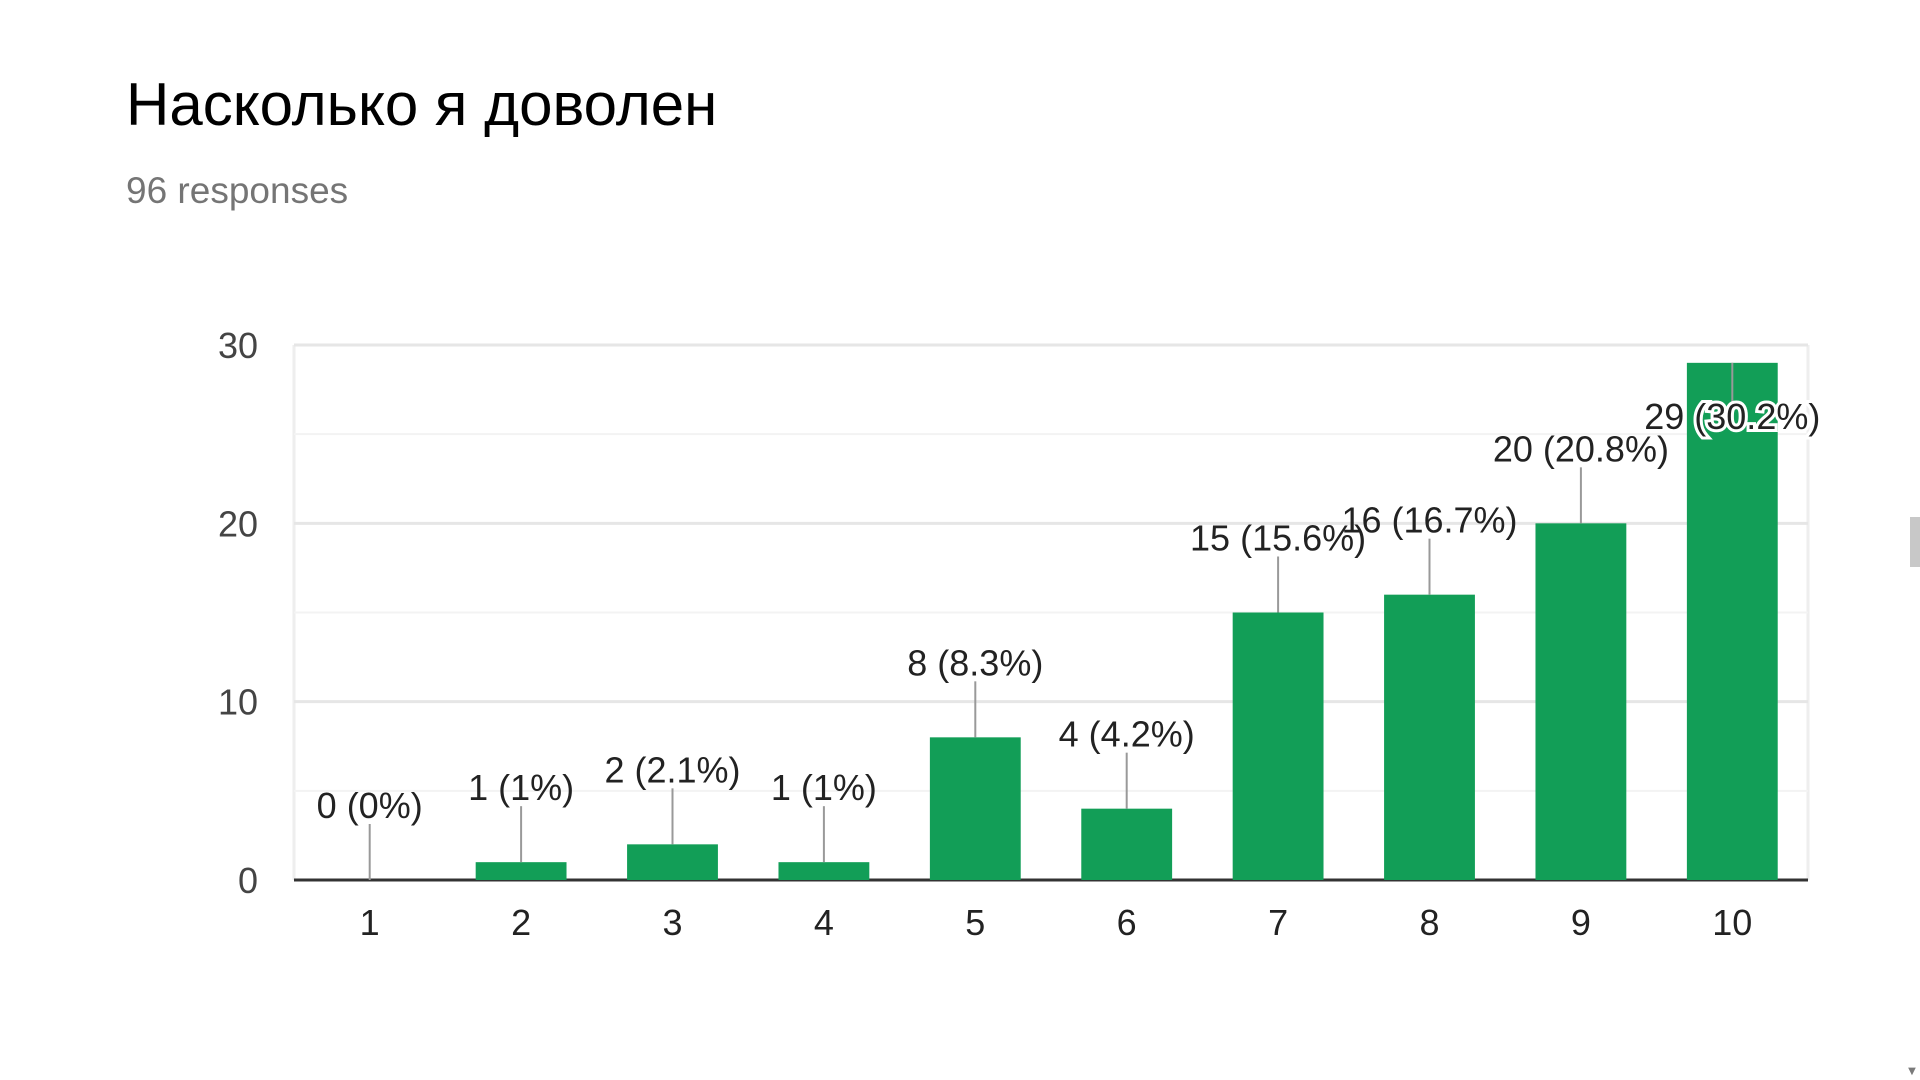  I want to click on x-tick-label: 5, so click(975, 922).